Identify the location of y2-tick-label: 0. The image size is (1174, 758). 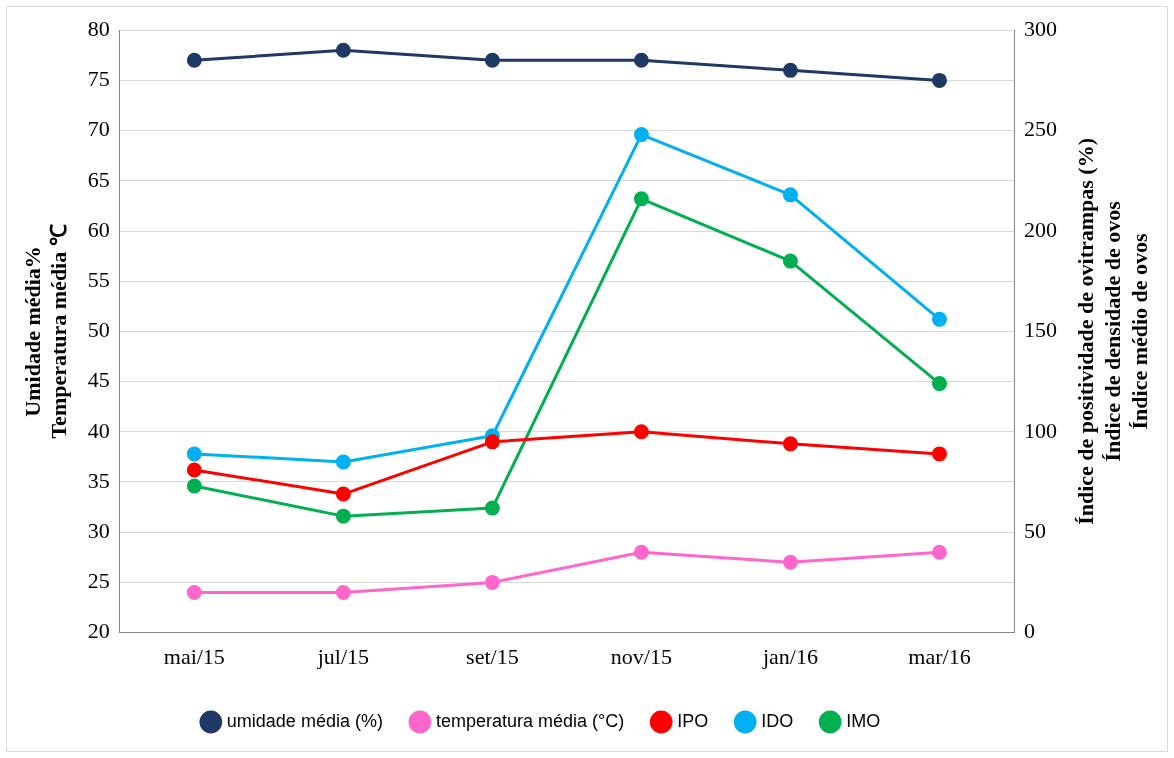
(1029, 631).